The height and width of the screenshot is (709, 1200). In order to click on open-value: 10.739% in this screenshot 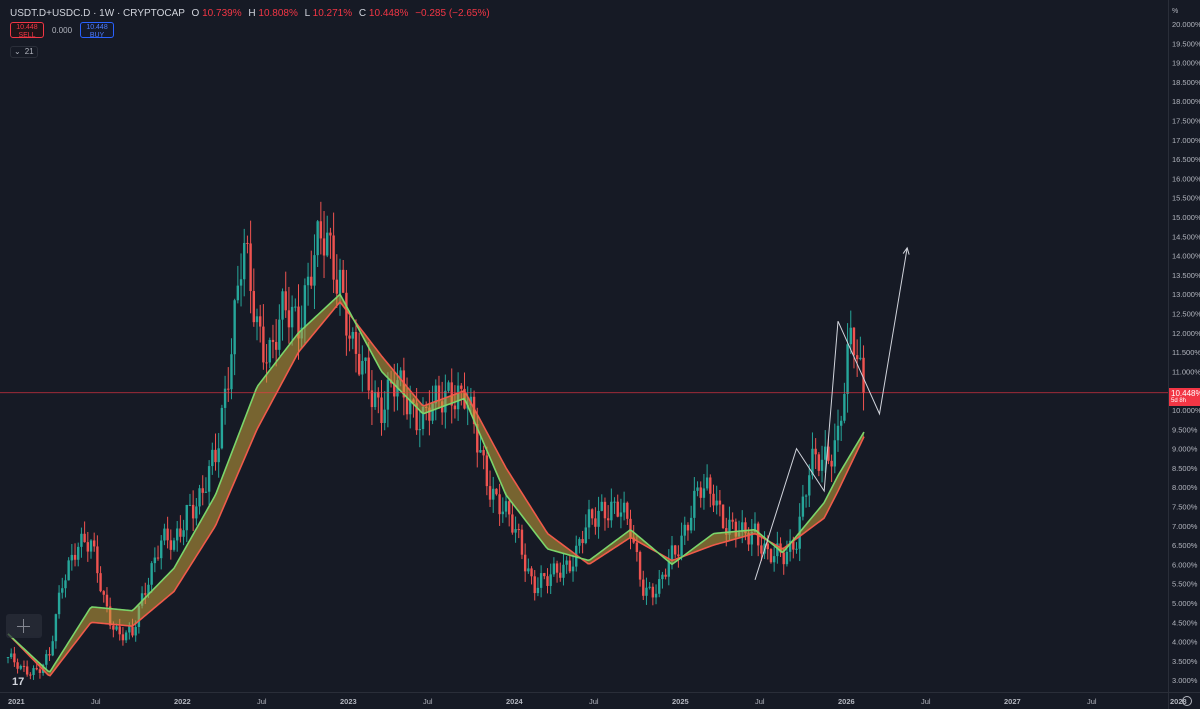, I will do `click(222, 13)`.